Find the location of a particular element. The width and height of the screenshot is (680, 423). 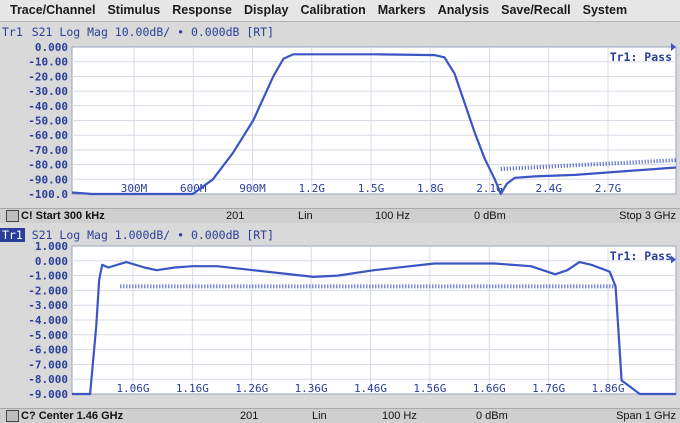

top-power: 0 dBm is located at coordinates (490, 216).